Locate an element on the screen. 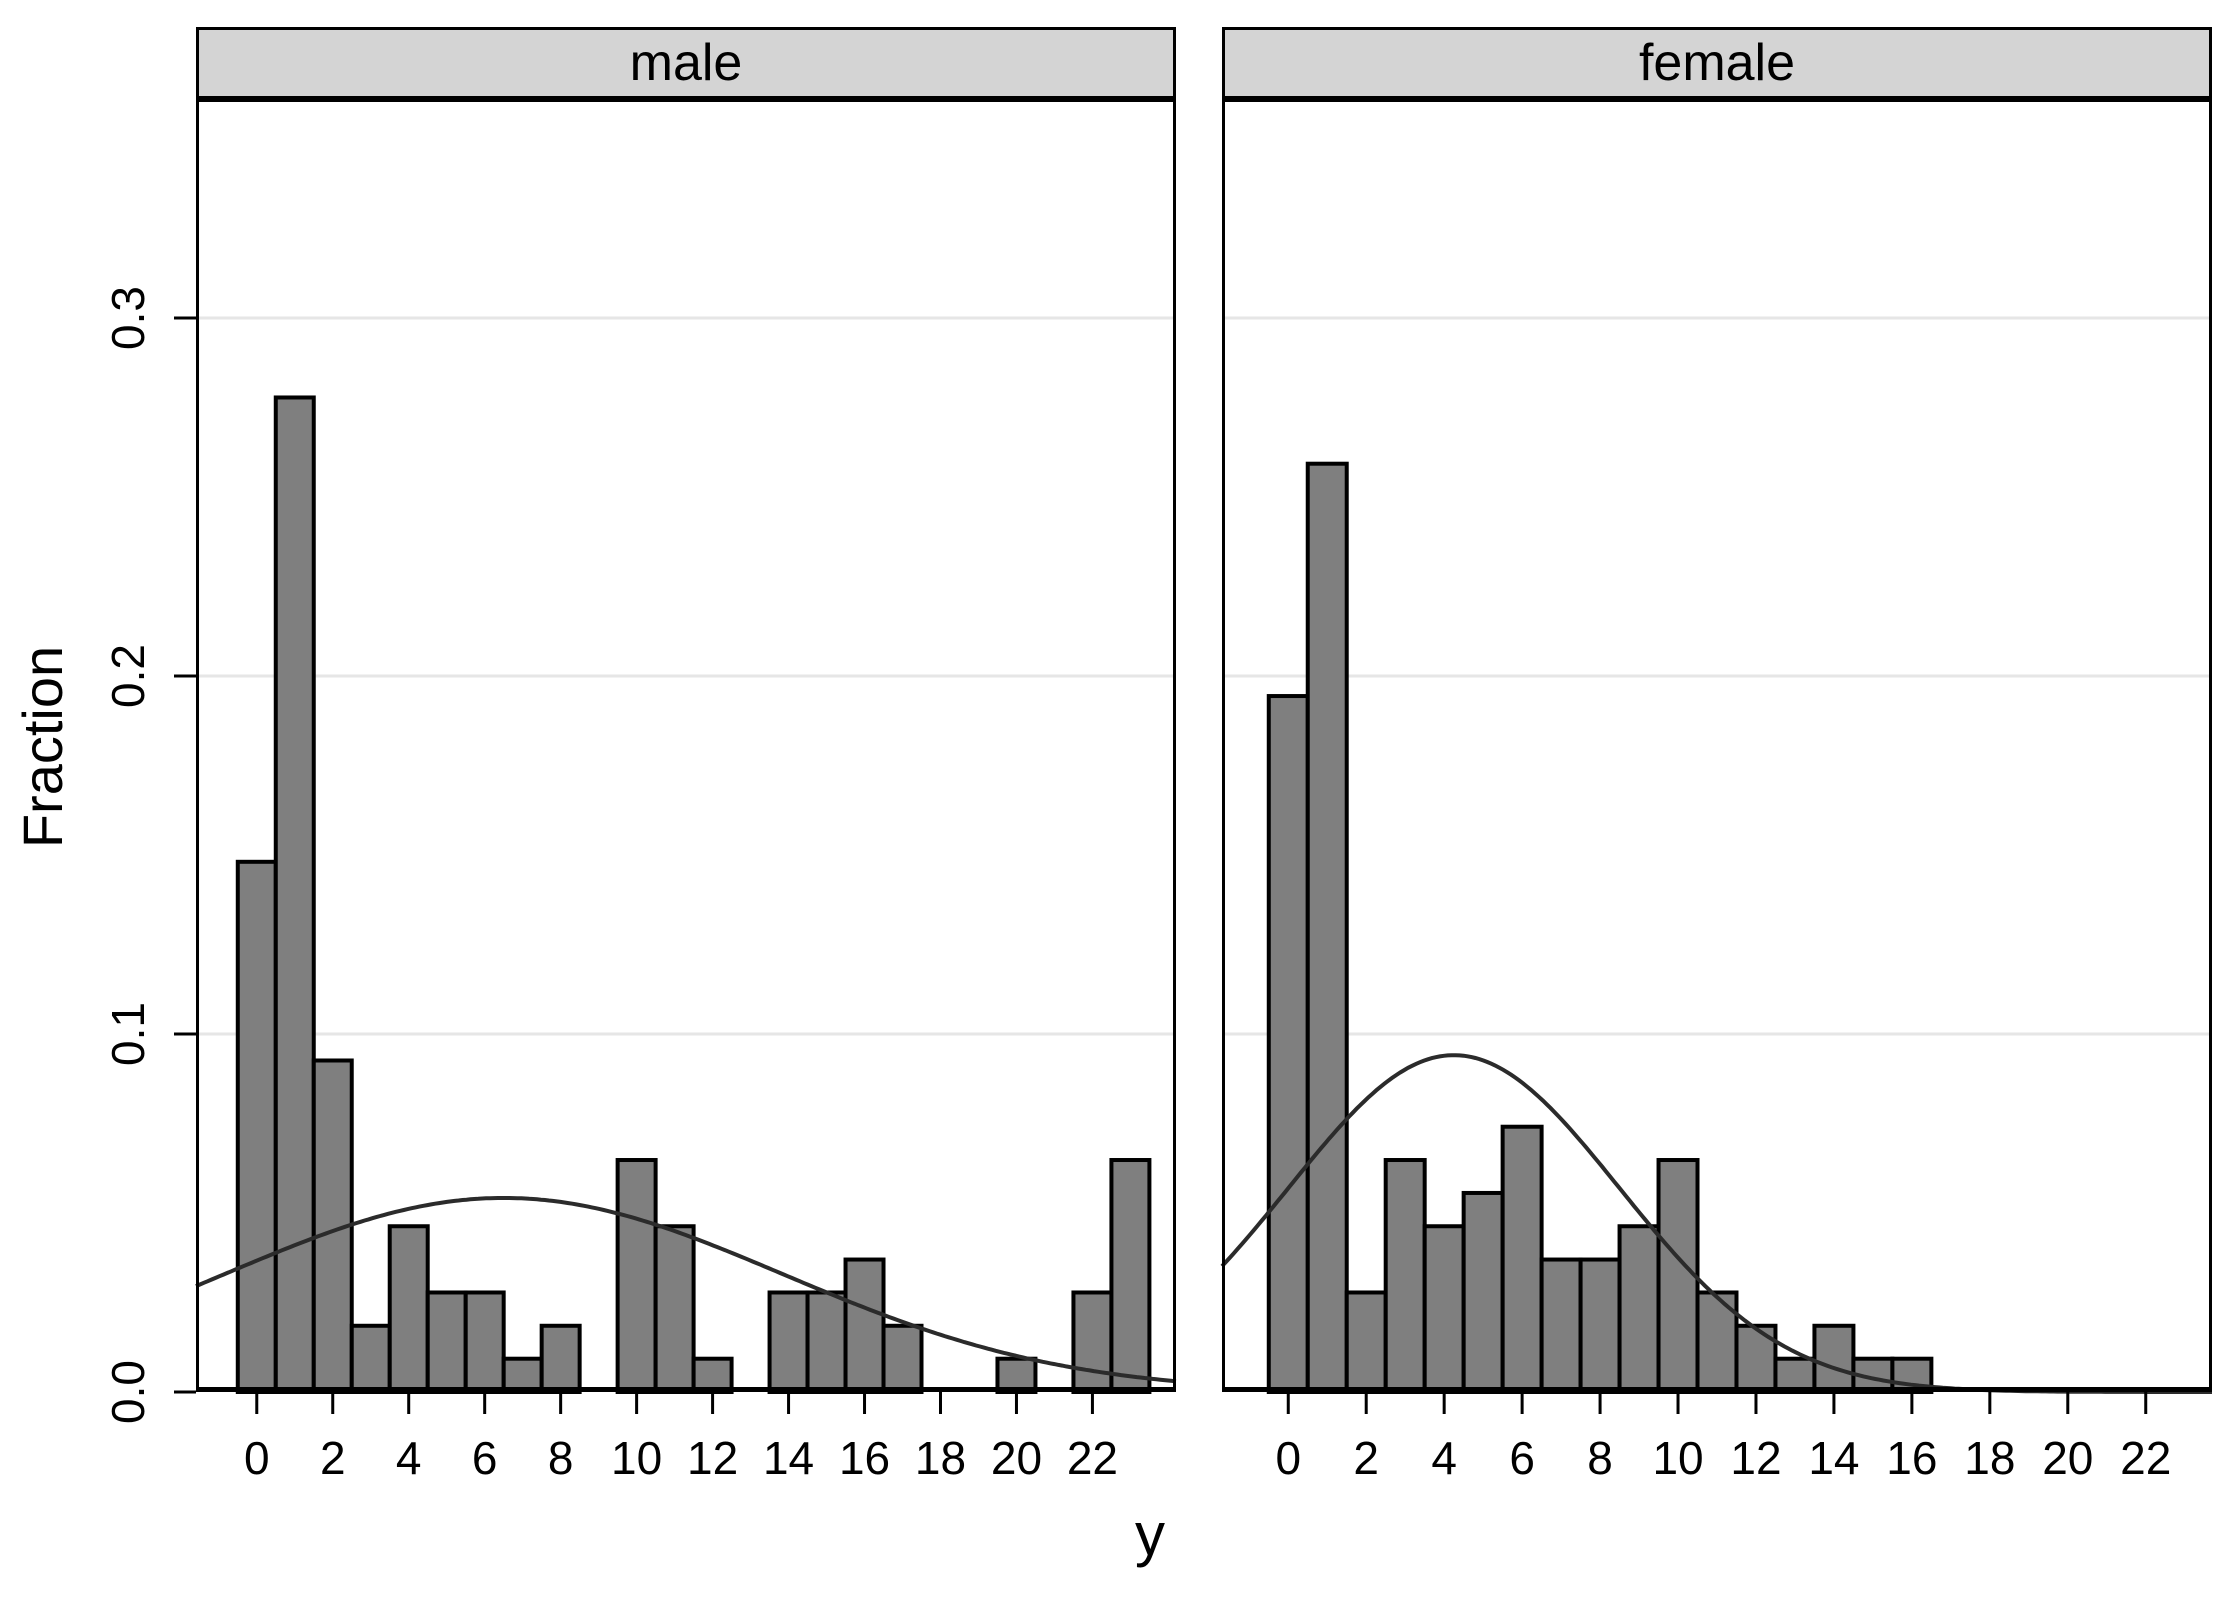 This screenshot has width=2222, height=1598. y-tick-label: 0.3 is located at coordinates (128, 318).